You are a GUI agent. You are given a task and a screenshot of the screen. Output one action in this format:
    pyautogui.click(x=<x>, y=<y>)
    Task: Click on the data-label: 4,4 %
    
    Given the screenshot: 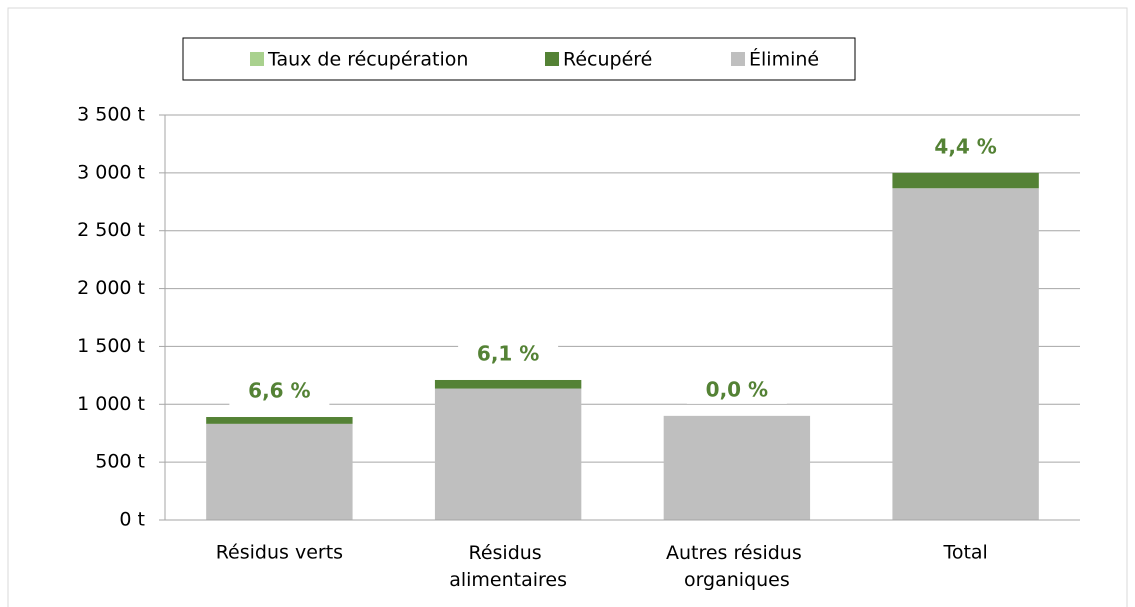 What is the action you would take?
    pyautogui.click(x=965, y=146)
    